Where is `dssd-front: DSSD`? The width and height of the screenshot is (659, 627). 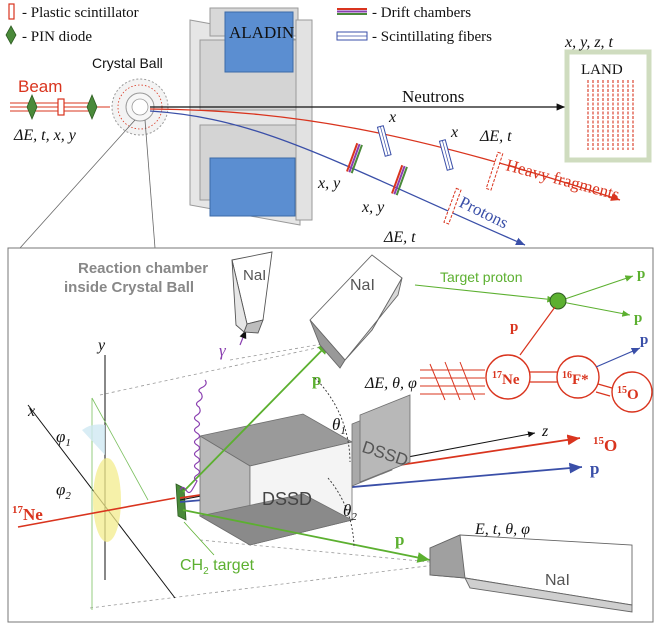 dssd-front: DSSD is located at coordinates (276, 479).